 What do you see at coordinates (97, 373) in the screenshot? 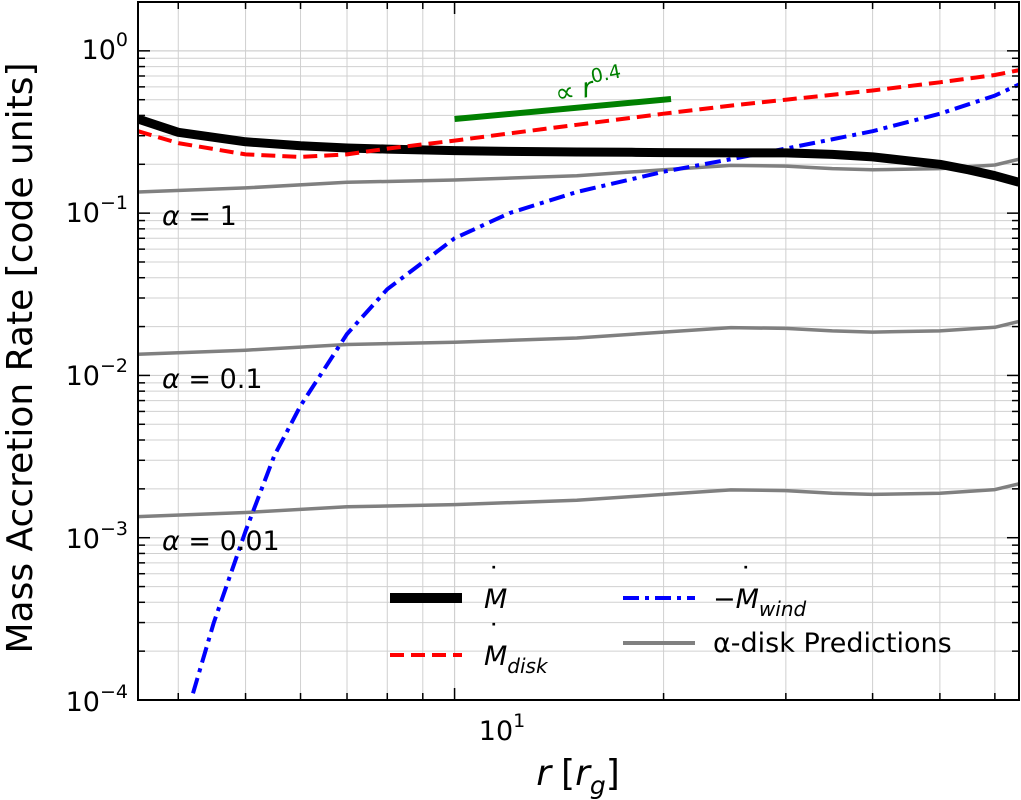
I see `y-tick-label-1e-2: 10⁻²` at bounding box center [97, 373].